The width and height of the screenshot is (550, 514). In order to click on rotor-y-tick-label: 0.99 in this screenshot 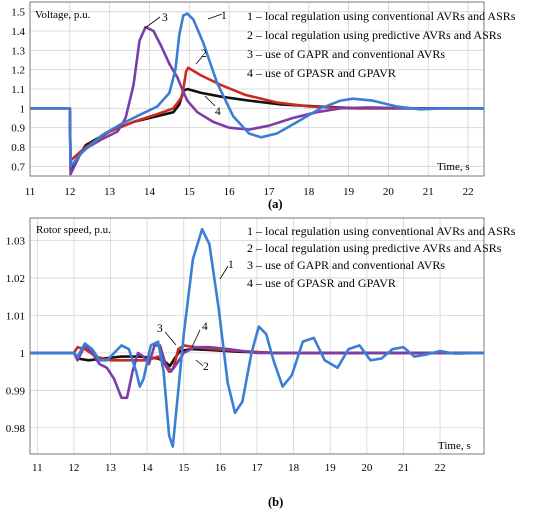, I will do `click(16, 391)`.